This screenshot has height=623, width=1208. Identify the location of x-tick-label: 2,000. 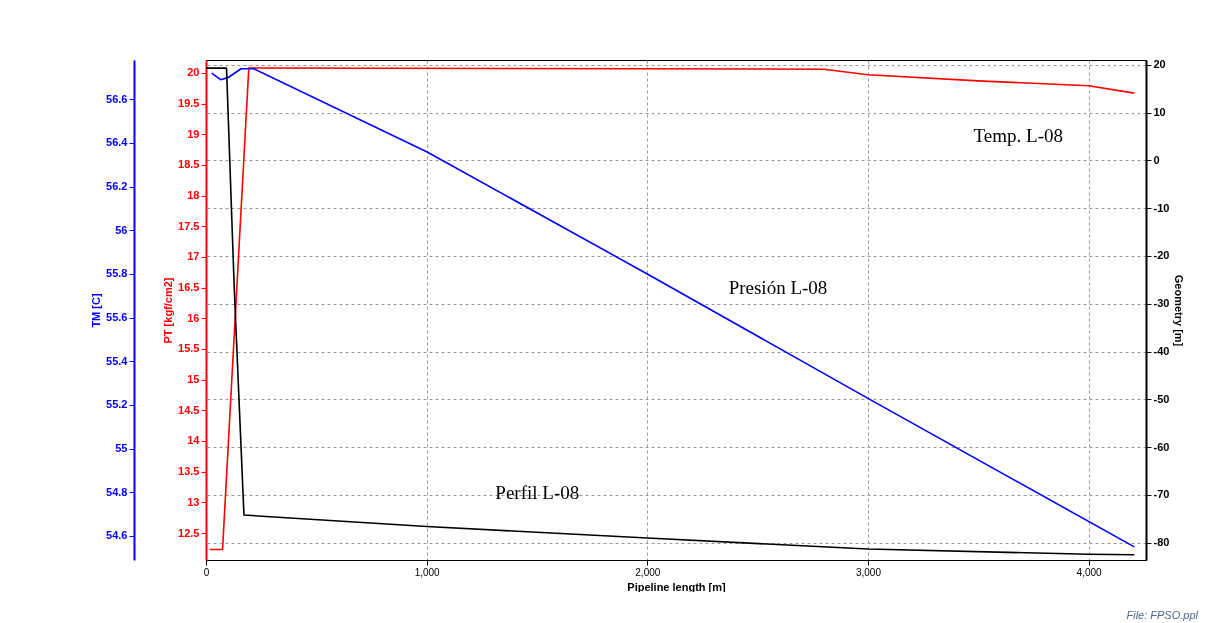
(648, 572).